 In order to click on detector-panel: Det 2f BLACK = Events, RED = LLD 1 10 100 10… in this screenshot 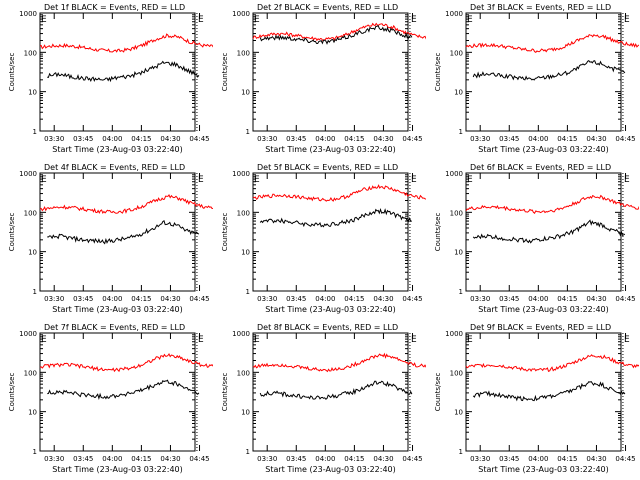, I will do `click(323, 78)`.